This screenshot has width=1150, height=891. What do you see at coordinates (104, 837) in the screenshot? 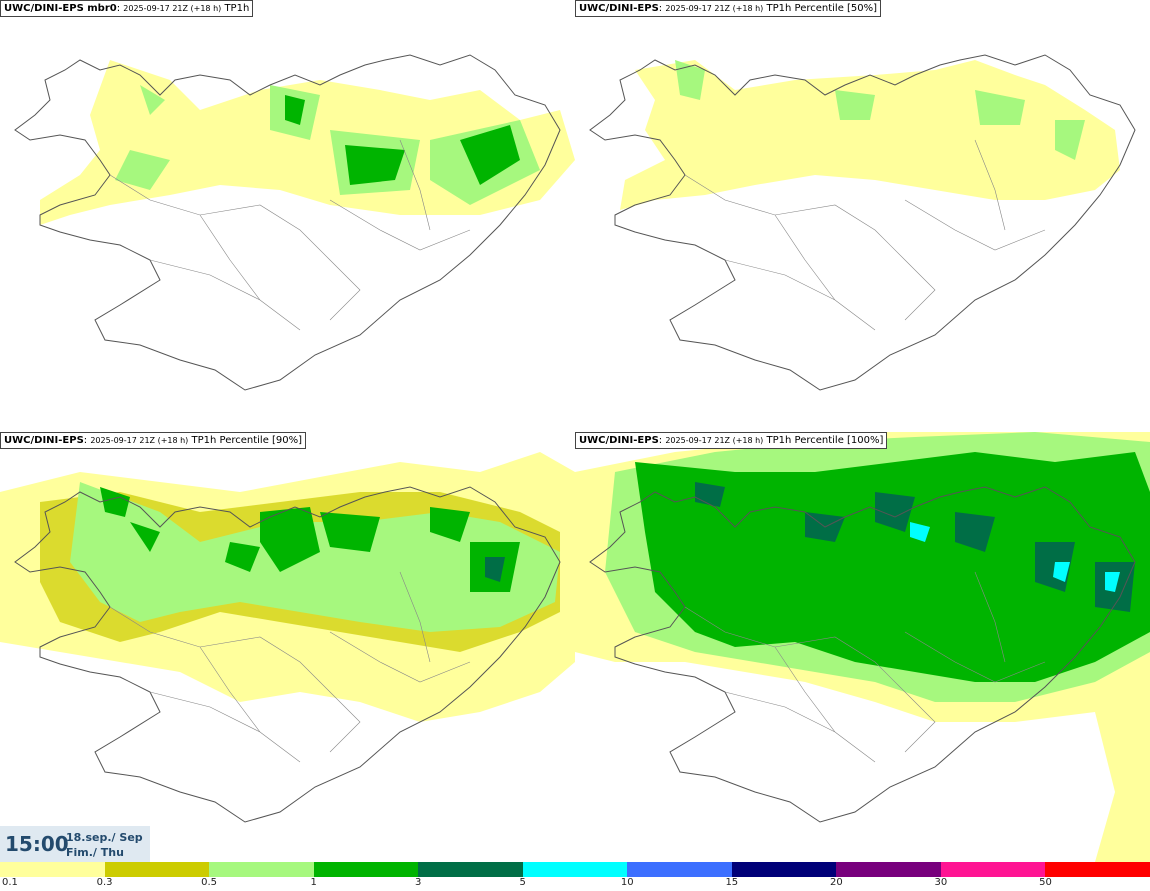
I see `valid-date: 18.sep./ Sep` at bounding box center [104, 837].